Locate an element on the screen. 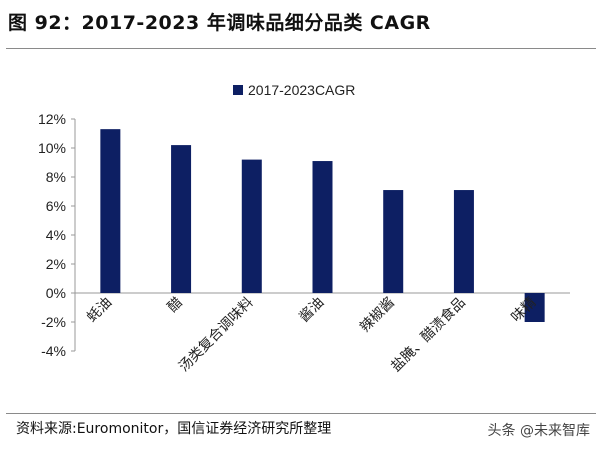 This screenshot has width=602, height=450. y-tick-label: 0% is located at coordinates (56, 293).